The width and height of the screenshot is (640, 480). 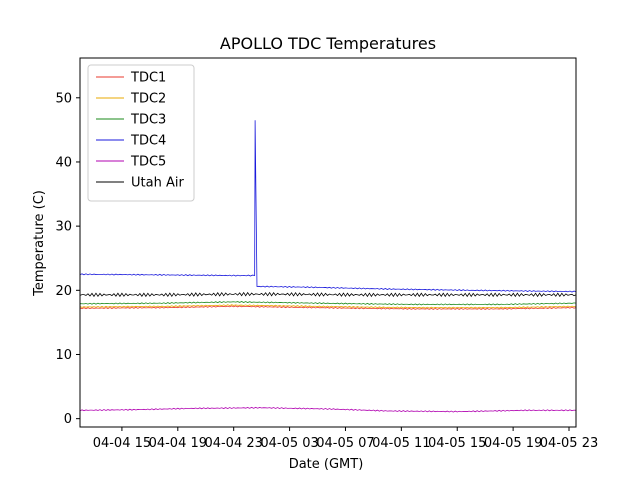 What do you see at coordinates (63, 162) in the screenshot?
I see `y-tick-label: 40` at bounding box center [63, 162].